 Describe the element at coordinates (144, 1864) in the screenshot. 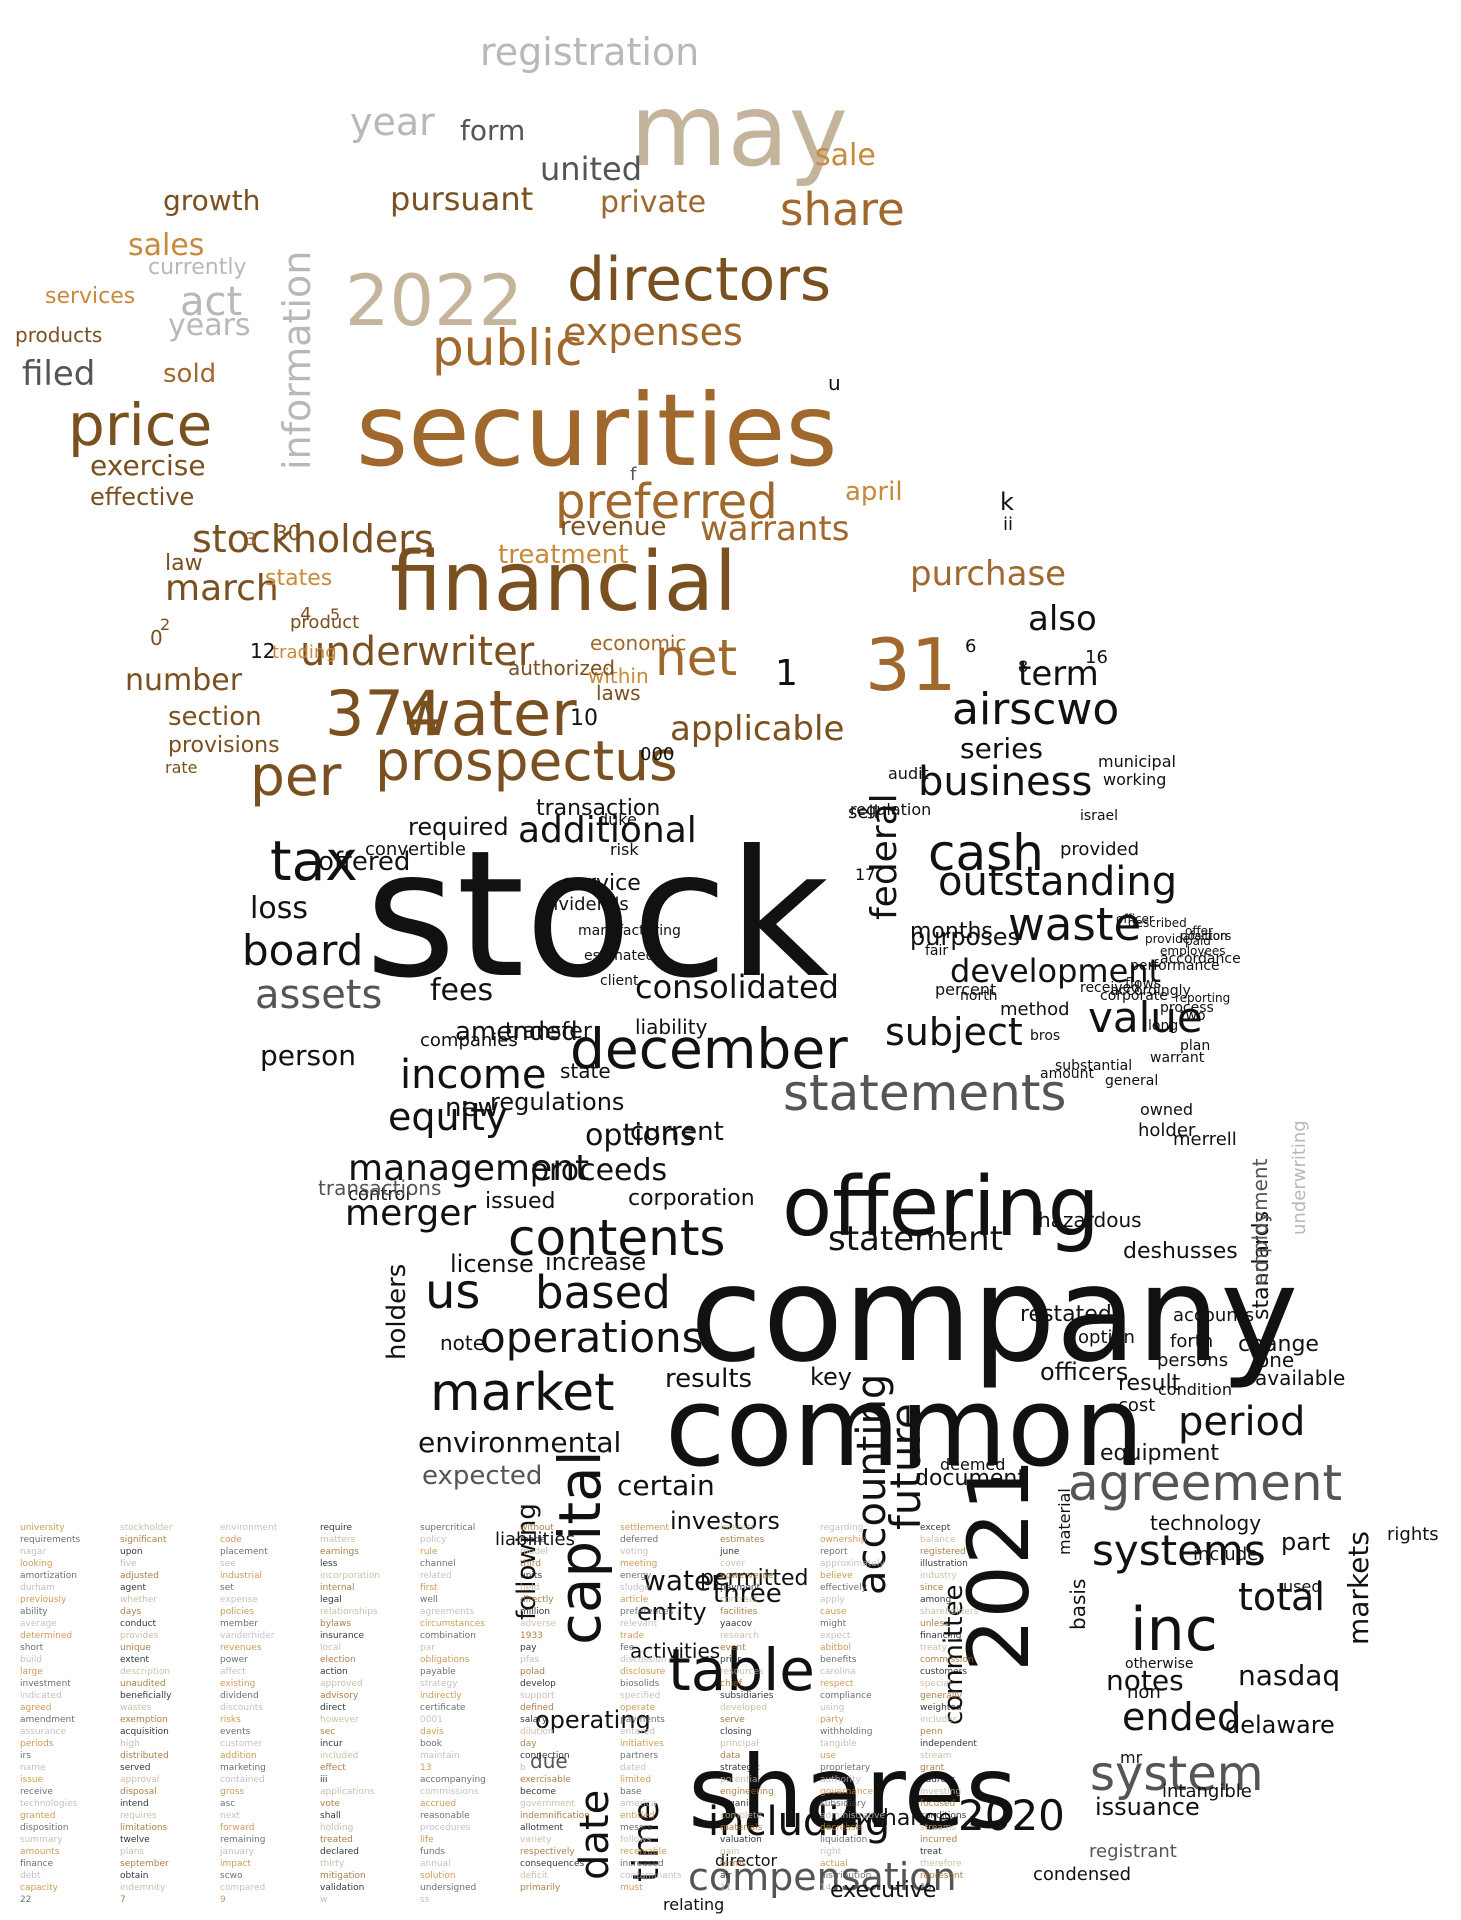

I see `word-september: september` at that location.